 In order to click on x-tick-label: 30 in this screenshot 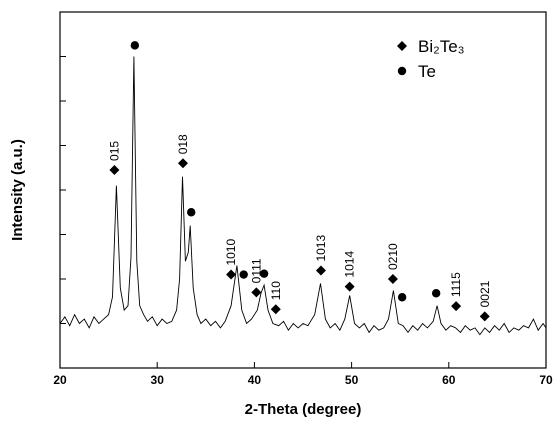, I will do `click(158, 380)`.